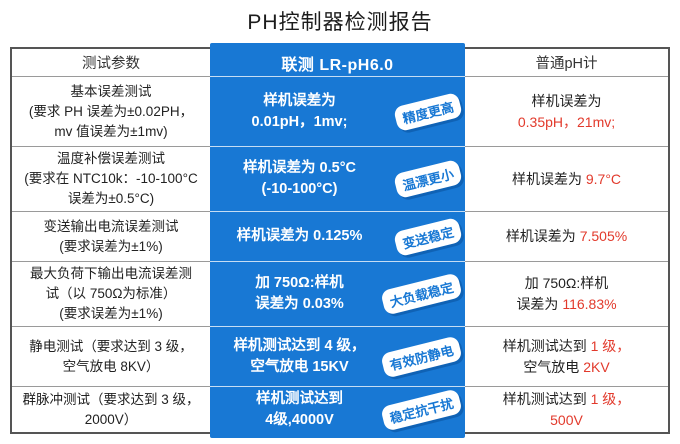  What do you see at coordinates (111, 409) in the screenshot?
I see `param-burst-test: 群脉冲测试（要求达到 3 级， 2000V）` at bounding box center [111, 409].